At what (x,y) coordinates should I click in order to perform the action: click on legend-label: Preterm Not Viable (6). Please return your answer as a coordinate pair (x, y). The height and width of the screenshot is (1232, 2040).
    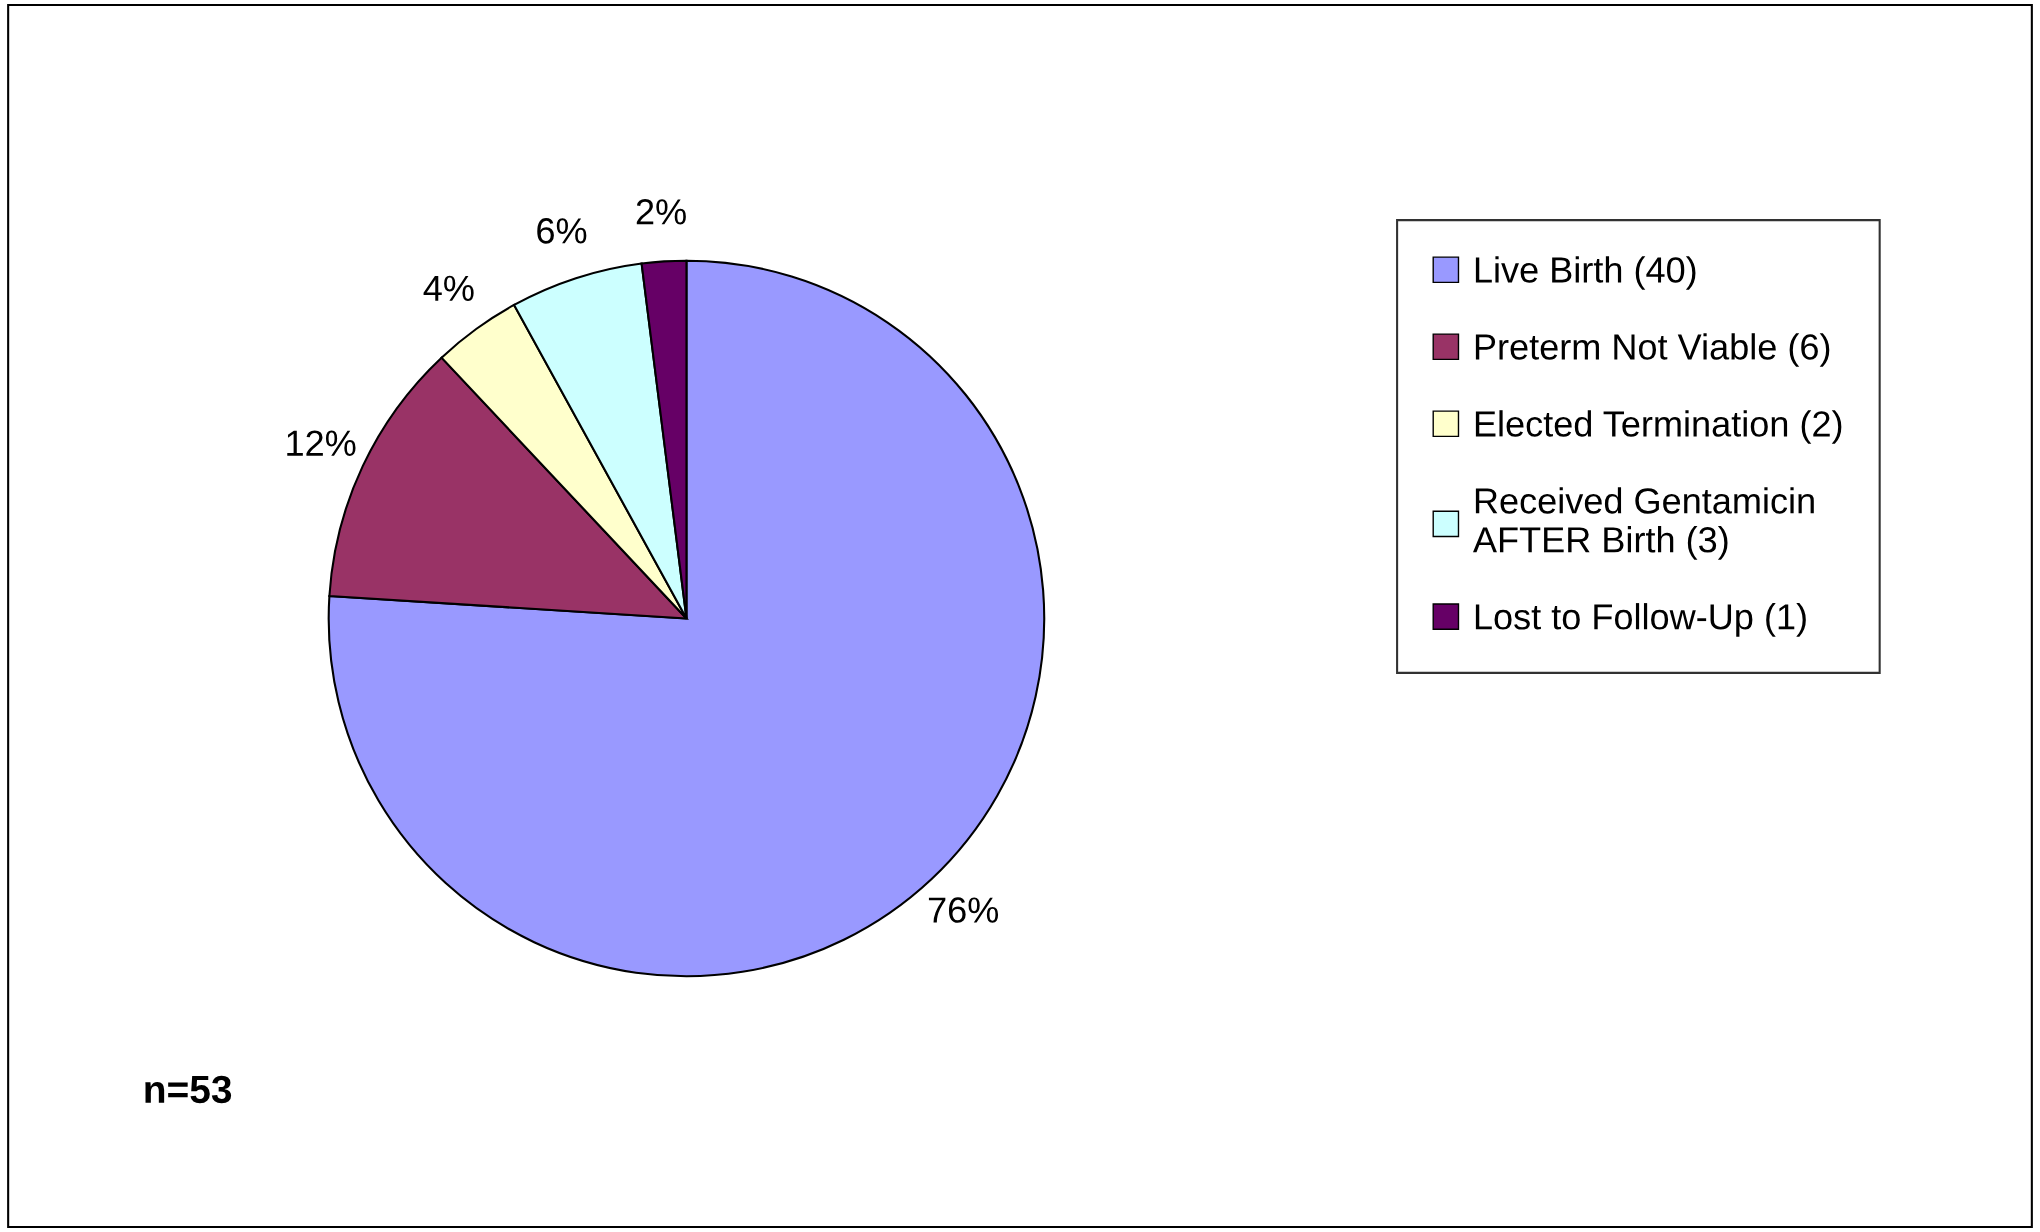
    Looking at the image, I should click on (1652, 350).